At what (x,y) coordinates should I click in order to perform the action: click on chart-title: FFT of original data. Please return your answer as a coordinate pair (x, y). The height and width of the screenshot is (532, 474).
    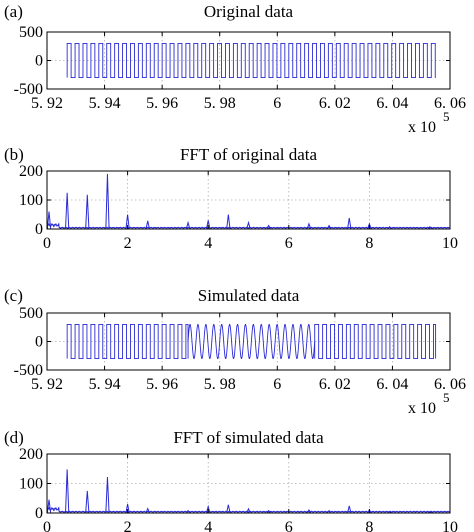
    Looking at the image, I should click on (249, 154).